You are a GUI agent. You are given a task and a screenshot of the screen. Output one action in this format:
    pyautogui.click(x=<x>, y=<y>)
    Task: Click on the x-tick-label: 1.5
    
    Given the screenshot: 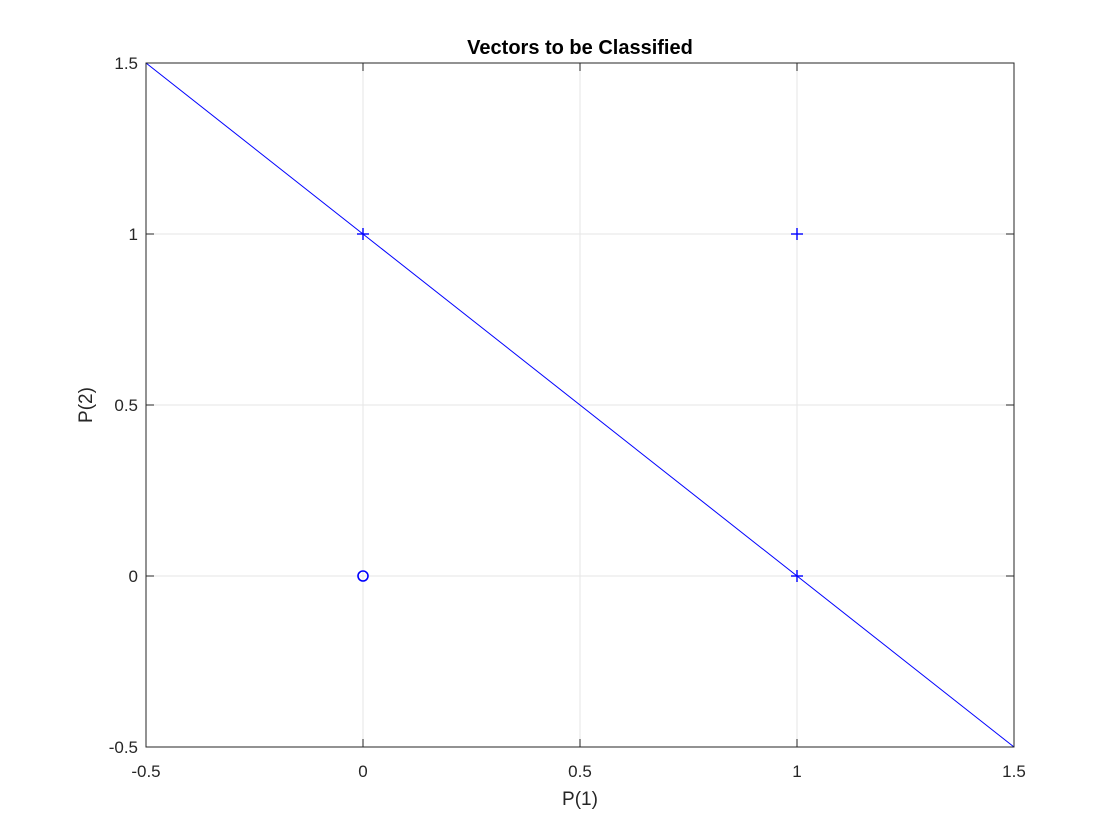 What is the action you would take?
    pyautogui.click(x=1014, y=771)
    